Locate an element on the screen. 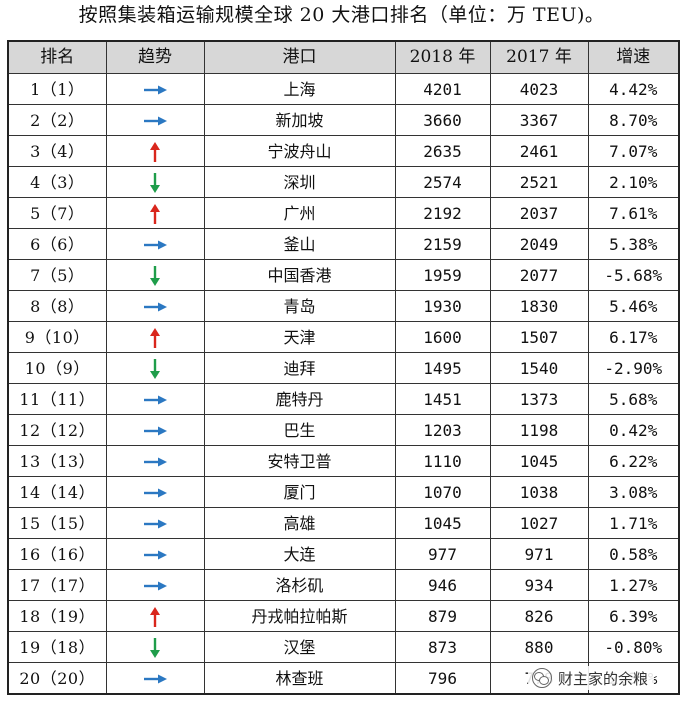  cell-port: 天津 is located at coordinates (299, 337).